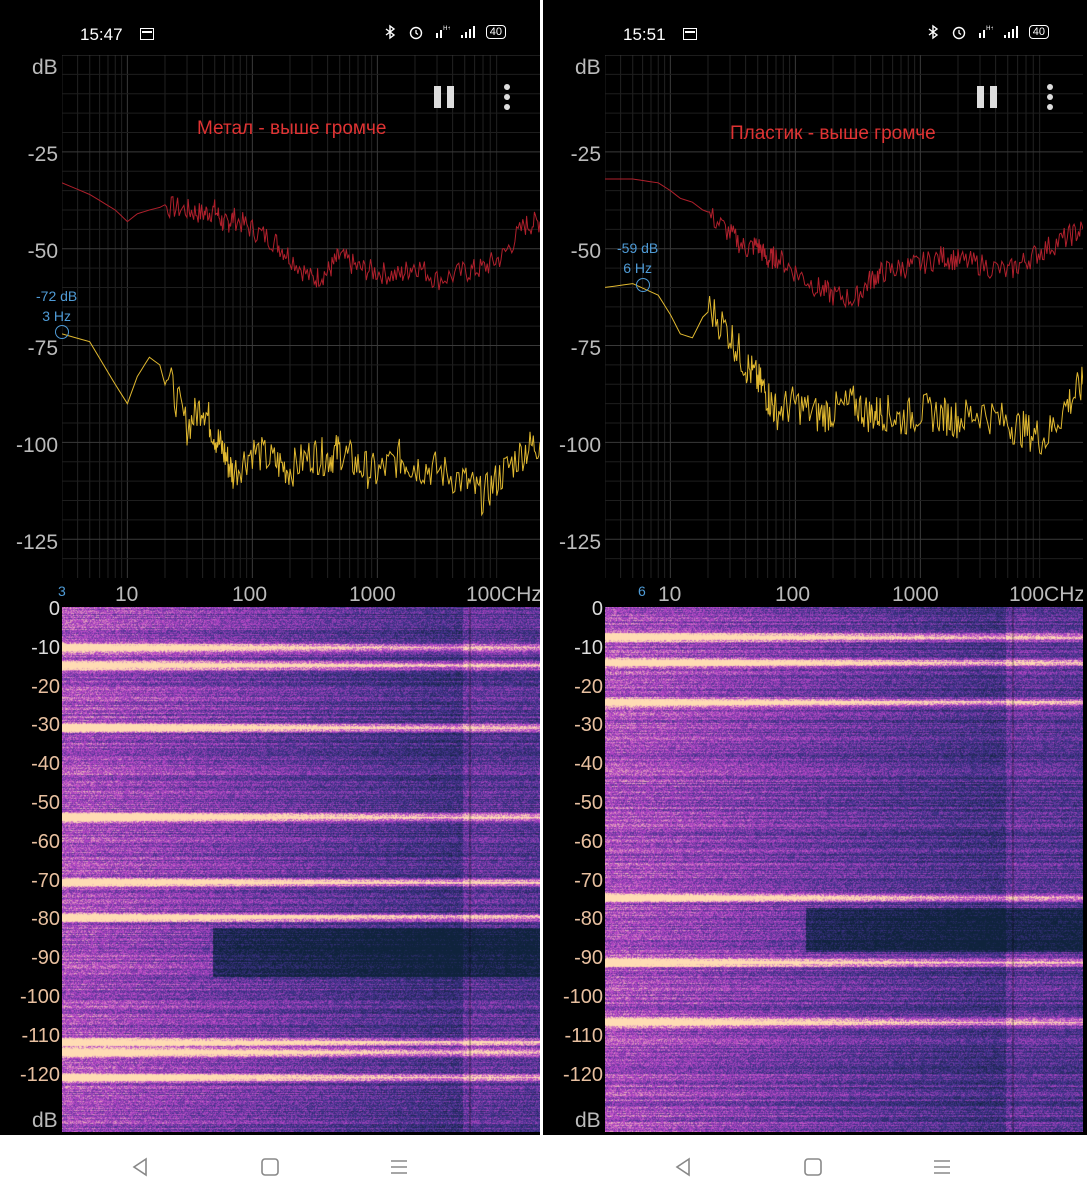  What do you see at coordinates (101, 34) in the screenshot?
I see `status-time: 15:47` at bounding box center [101, 34].